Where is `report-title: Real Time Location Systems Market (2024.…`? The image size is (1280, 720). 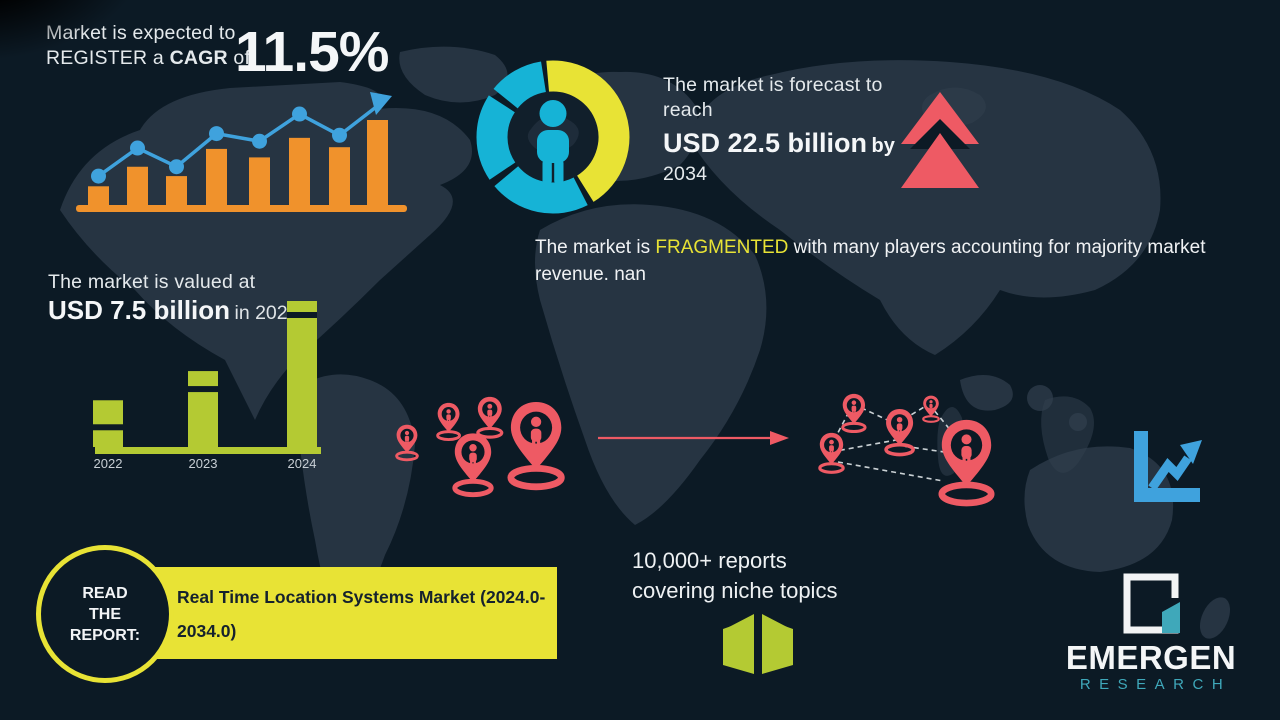
report-title: Real Time Location Systems Market (2024.… is located at coordinates (361, 614).